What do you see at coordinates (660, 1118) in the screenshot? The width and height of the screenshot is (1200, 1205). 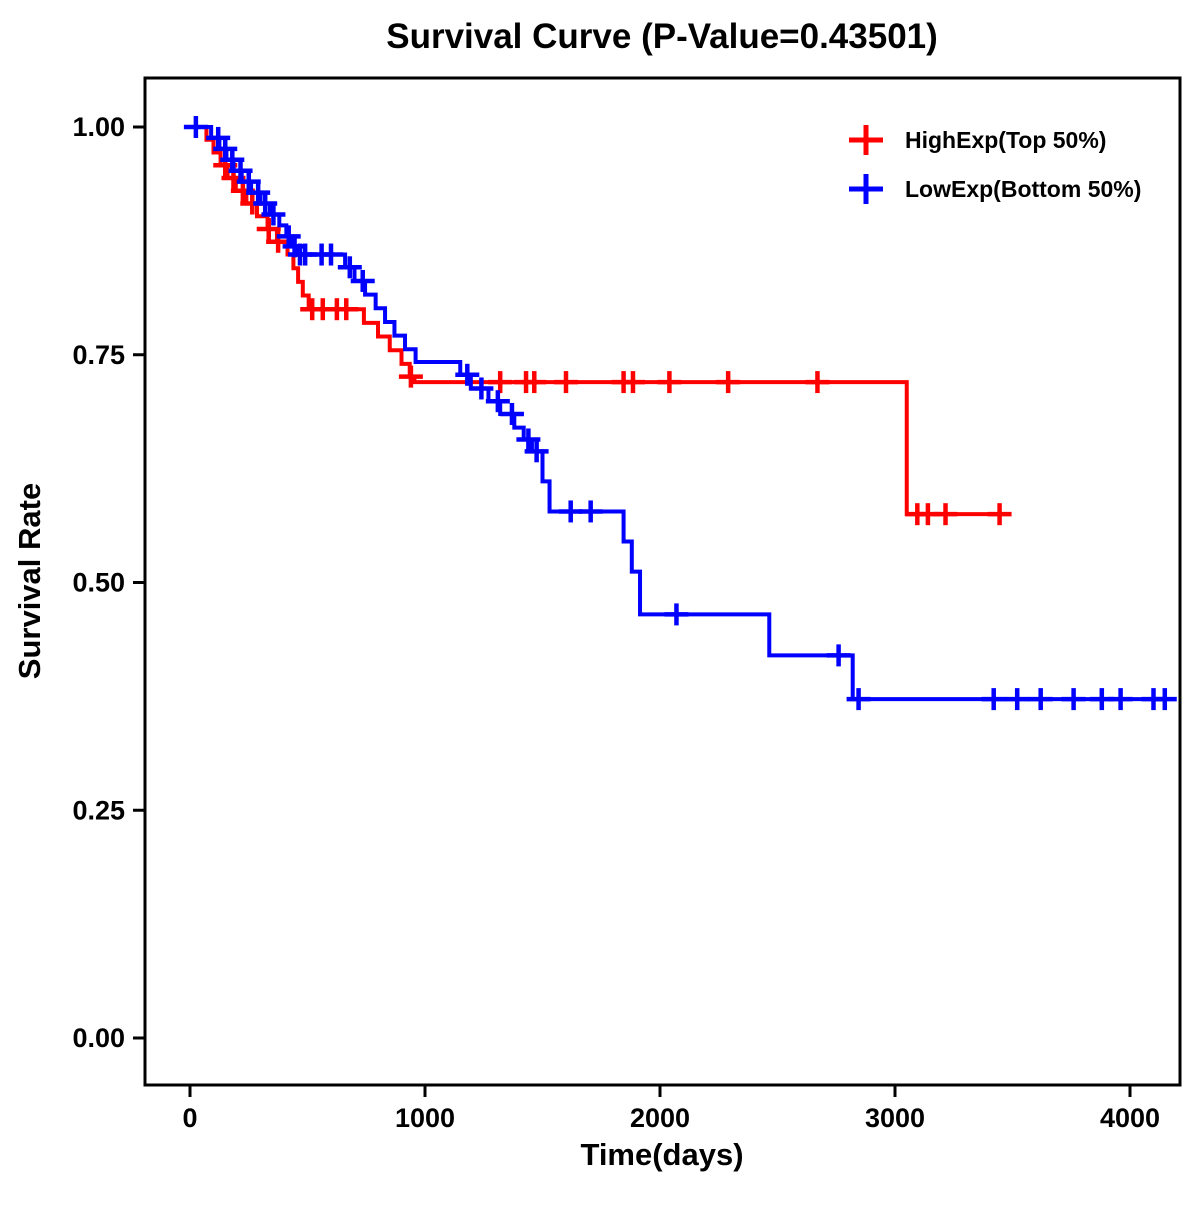 I see `x-tick-label: 2000` at bounding box center [660, 1118].